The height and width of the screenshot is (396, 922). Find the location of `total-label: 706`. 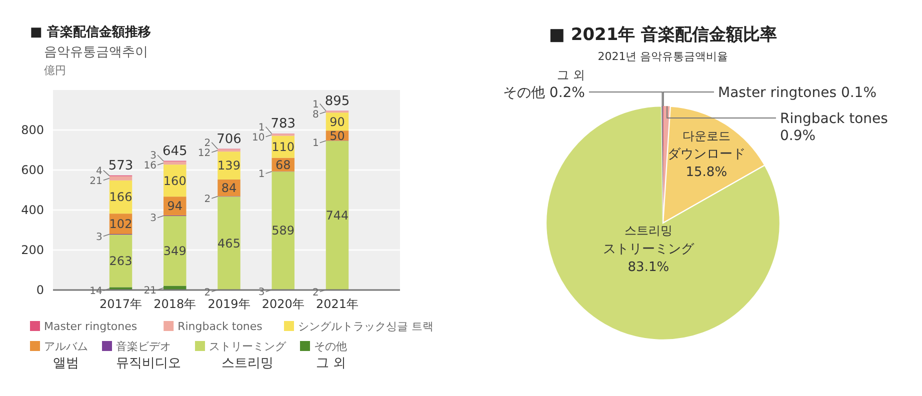

total-label: 706 is located at coordinates (229, 139).